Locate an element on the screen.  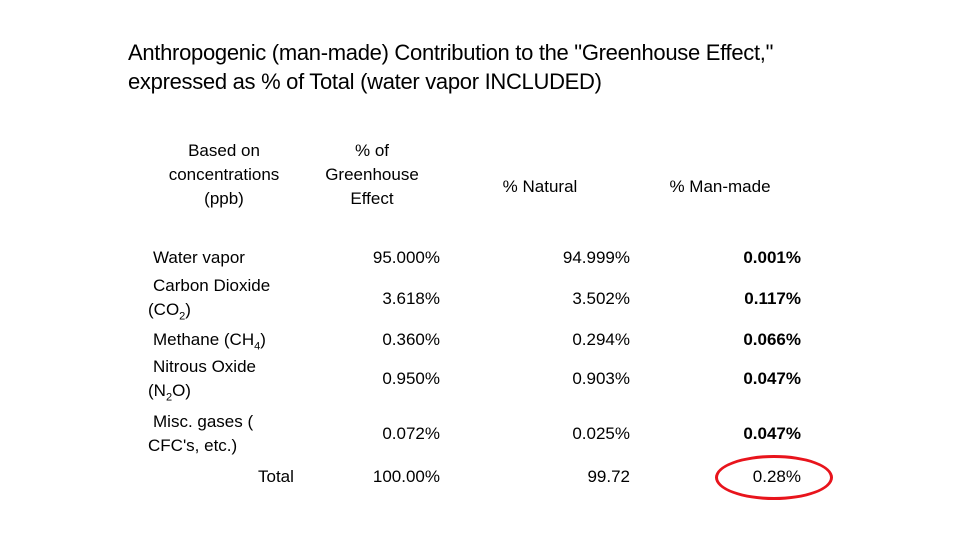
header-basis: Based on concentrations (ppb) is located at coordinates (224, 174).